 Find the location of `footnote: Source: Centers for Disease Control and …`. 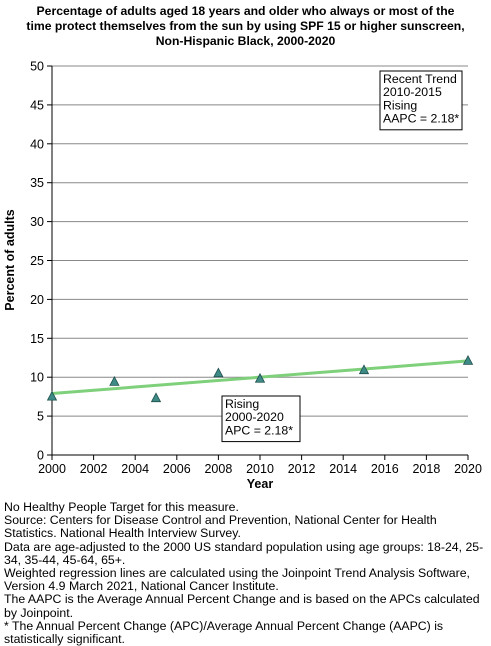

footnote: Source: Centers for Disease Control and … is located at coordinates (220, 527).